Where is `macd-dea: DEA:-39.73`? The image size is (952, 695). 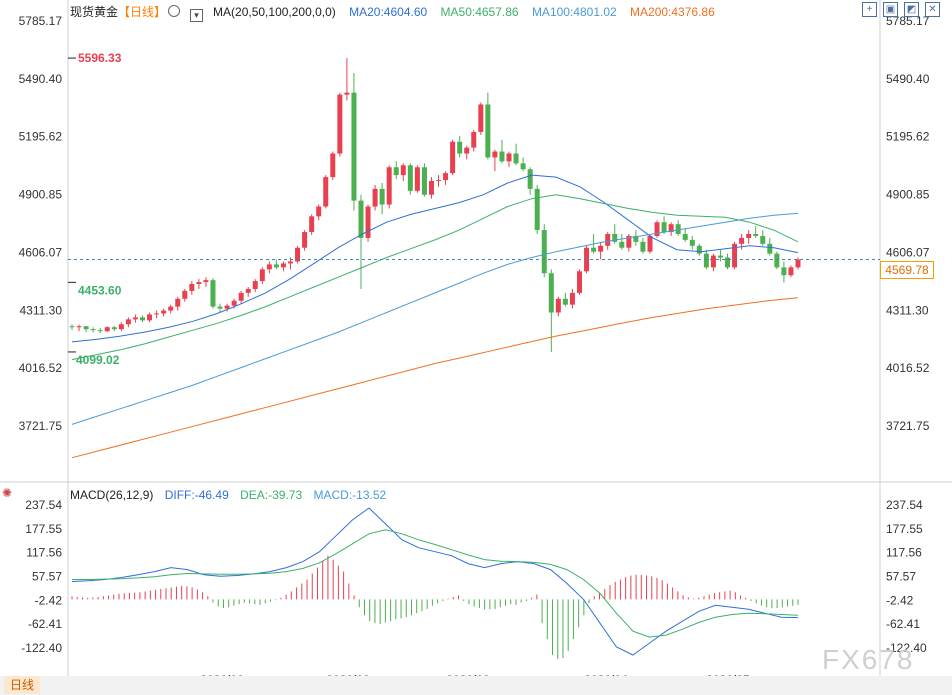 macd-dea: DEA:-39.73 is located at coordinates (271, 495).